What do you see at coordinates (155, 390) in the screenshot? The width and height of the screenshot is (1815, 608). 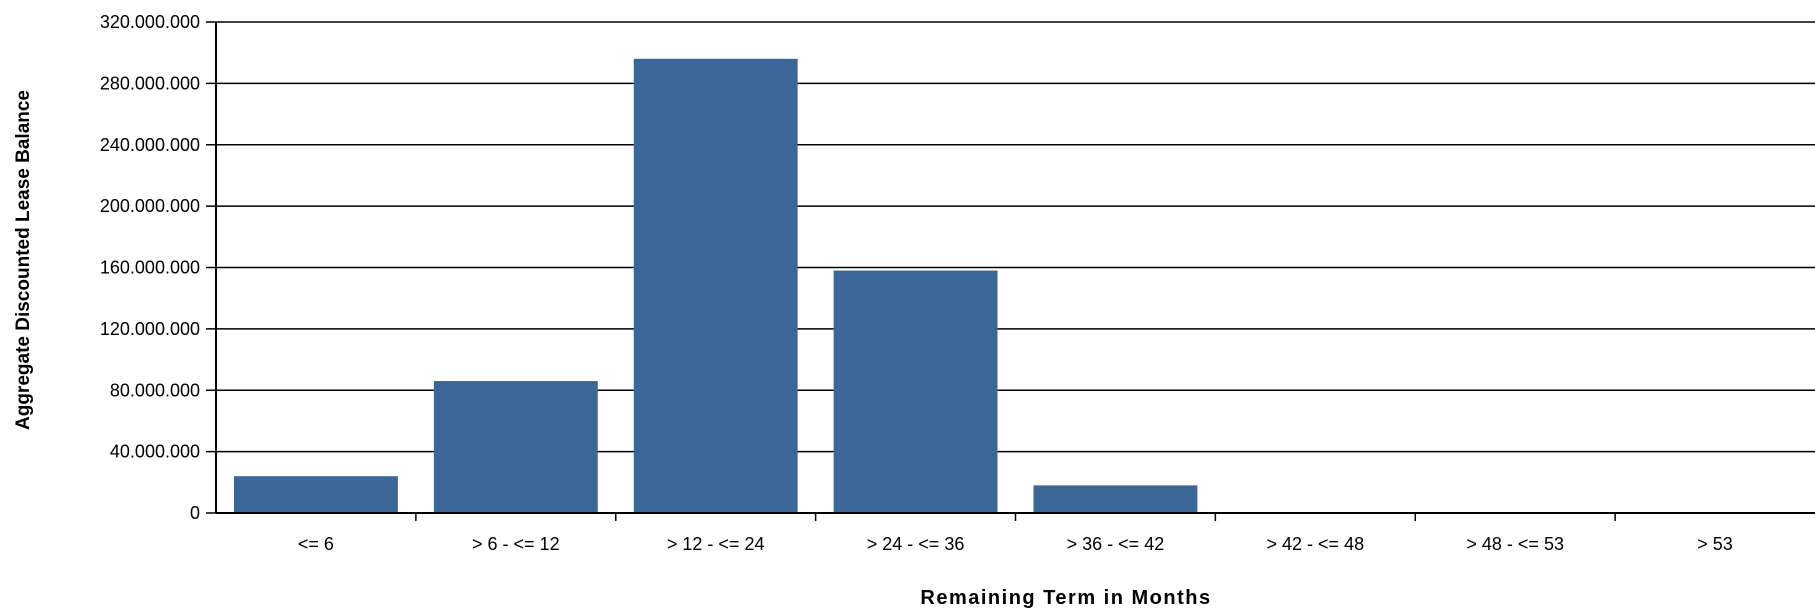 I see `y-tick-label: 80.000.000` at bounding box center [155, 390].